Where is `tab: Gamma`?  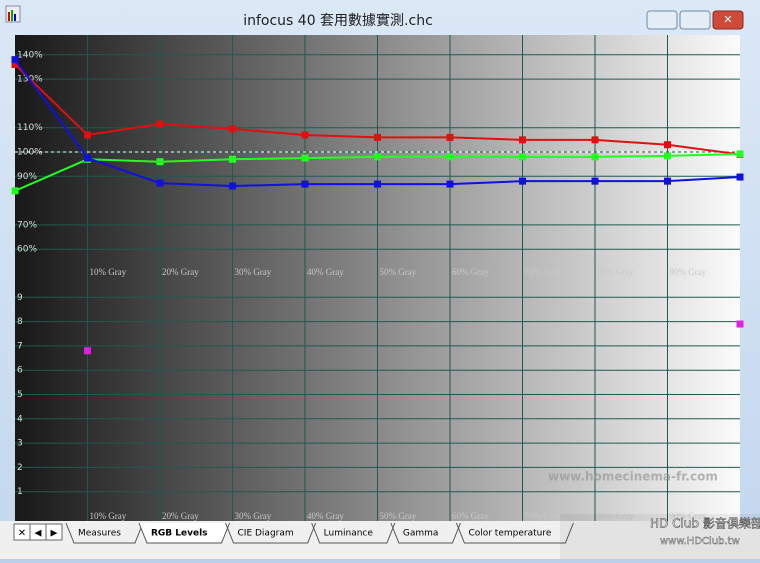 tab: Gamma is located at coordinates (421, 534).